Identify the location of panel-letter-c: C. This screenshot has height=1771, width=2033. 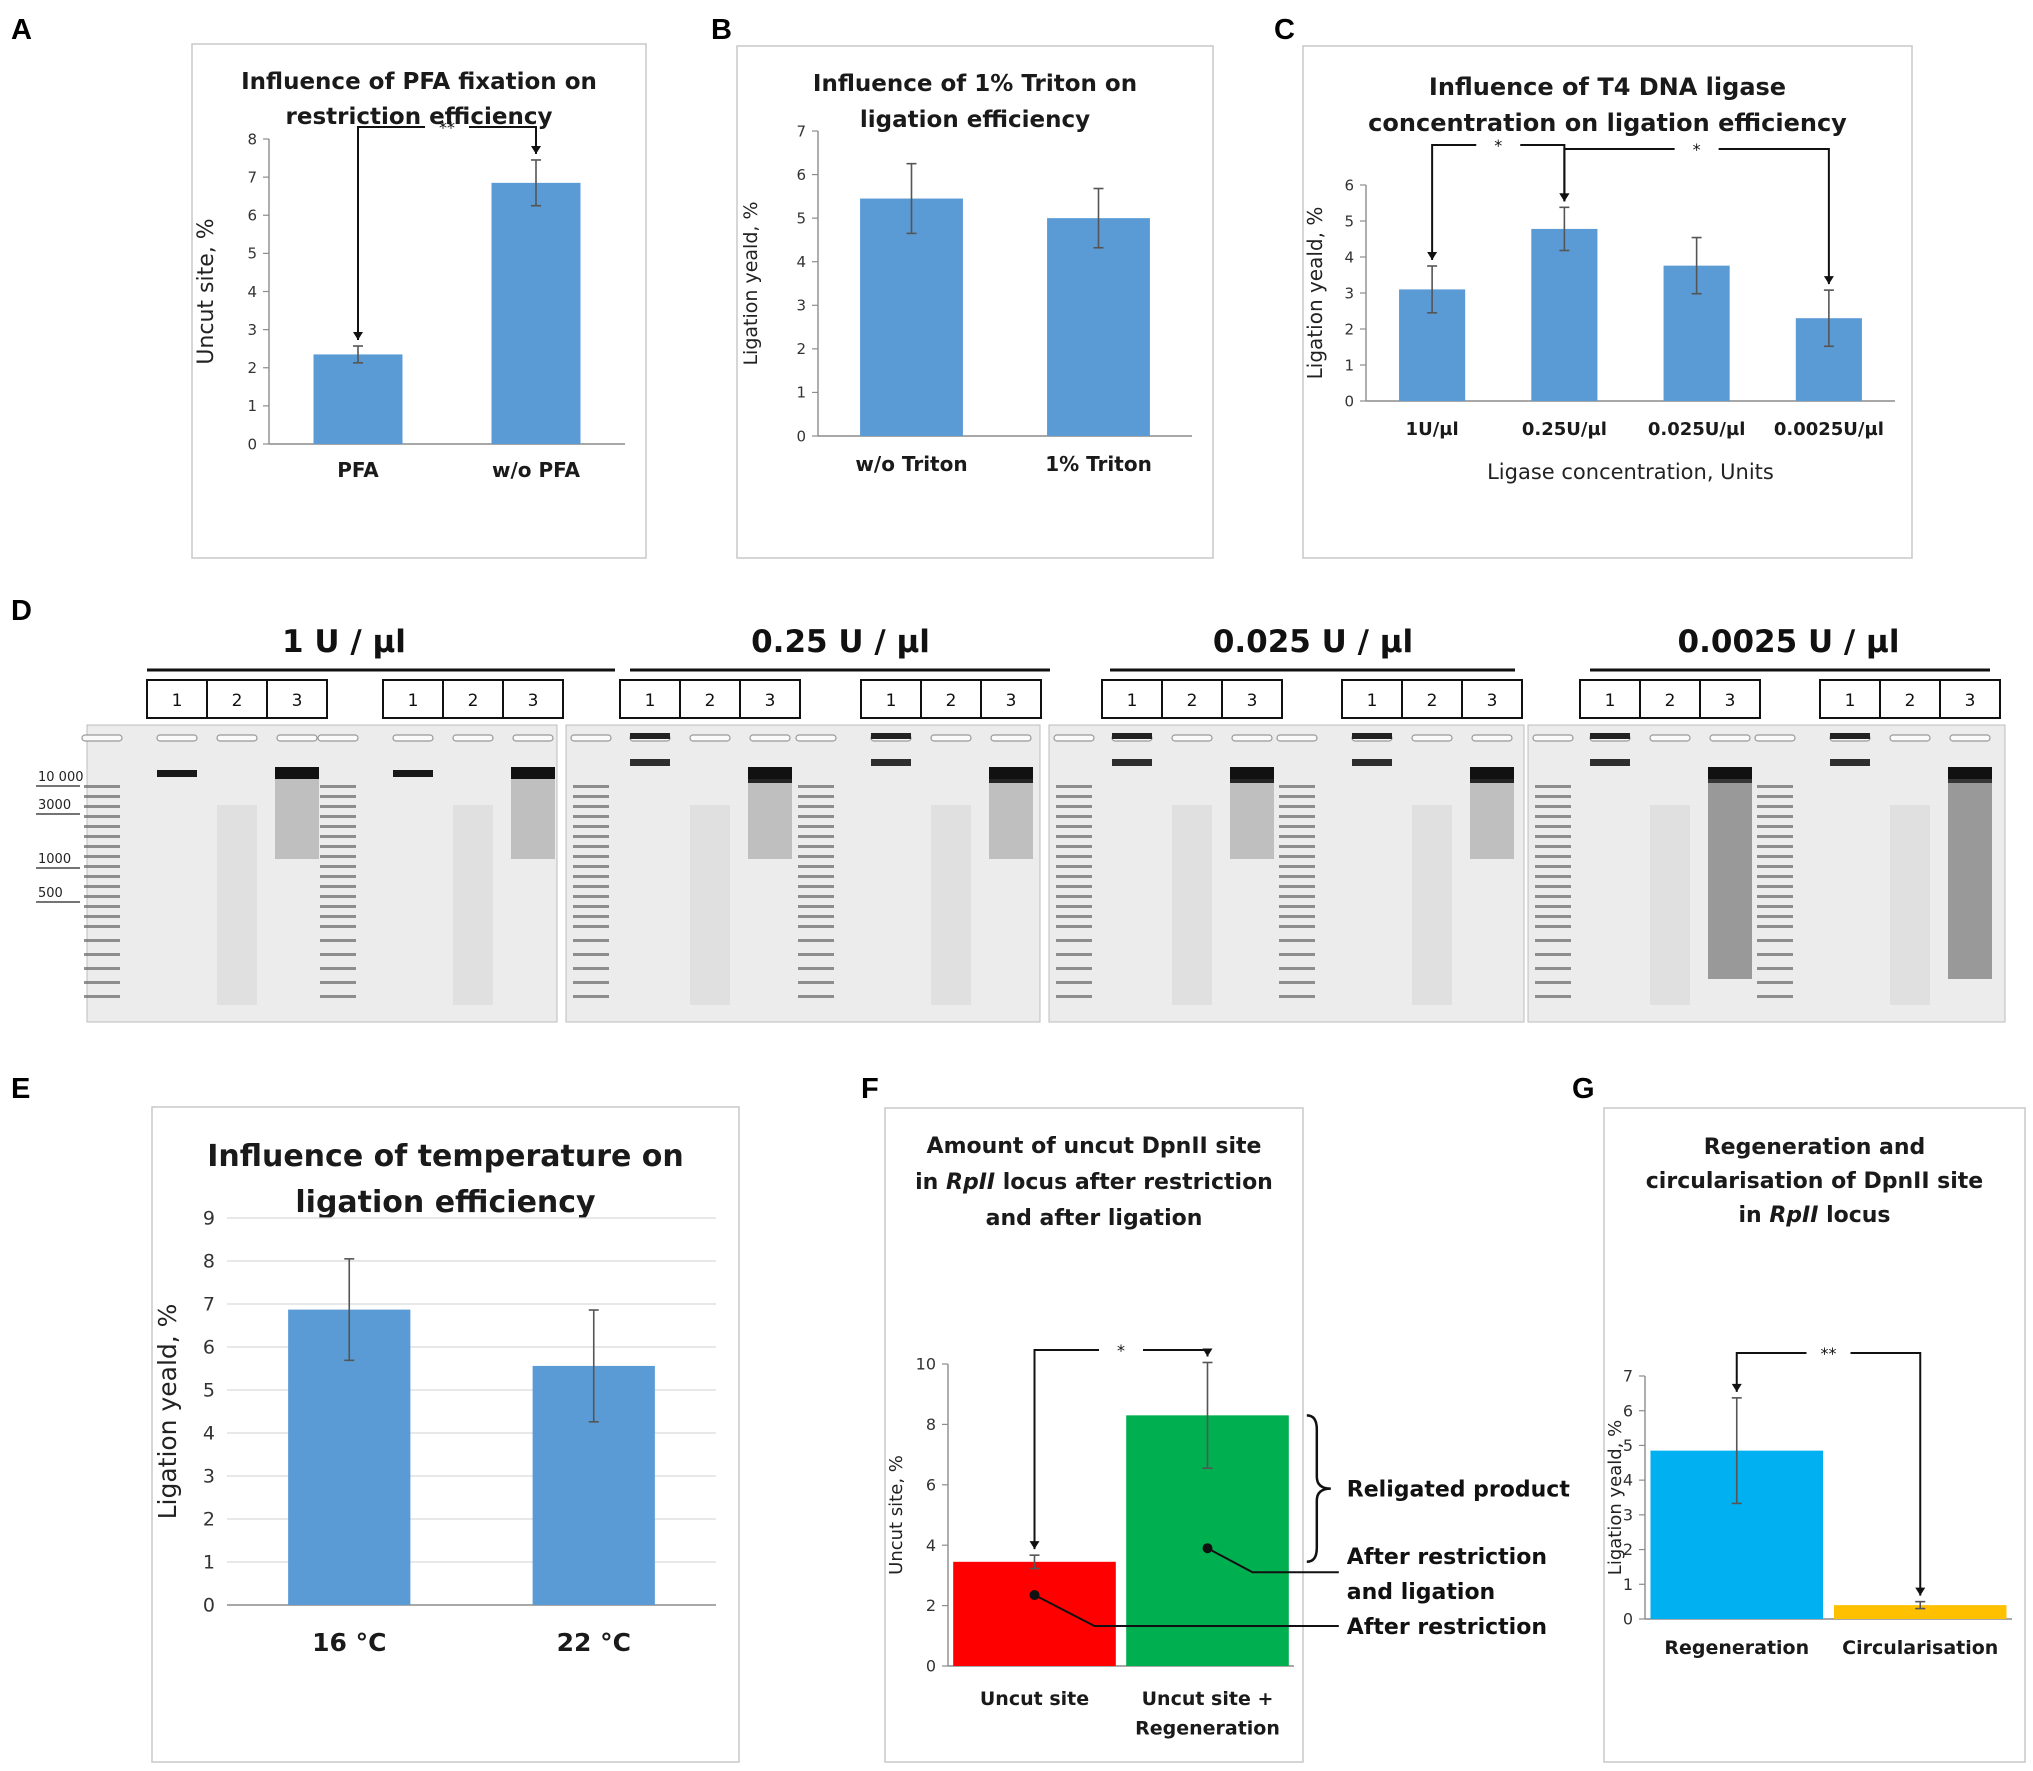
(1284, 30).